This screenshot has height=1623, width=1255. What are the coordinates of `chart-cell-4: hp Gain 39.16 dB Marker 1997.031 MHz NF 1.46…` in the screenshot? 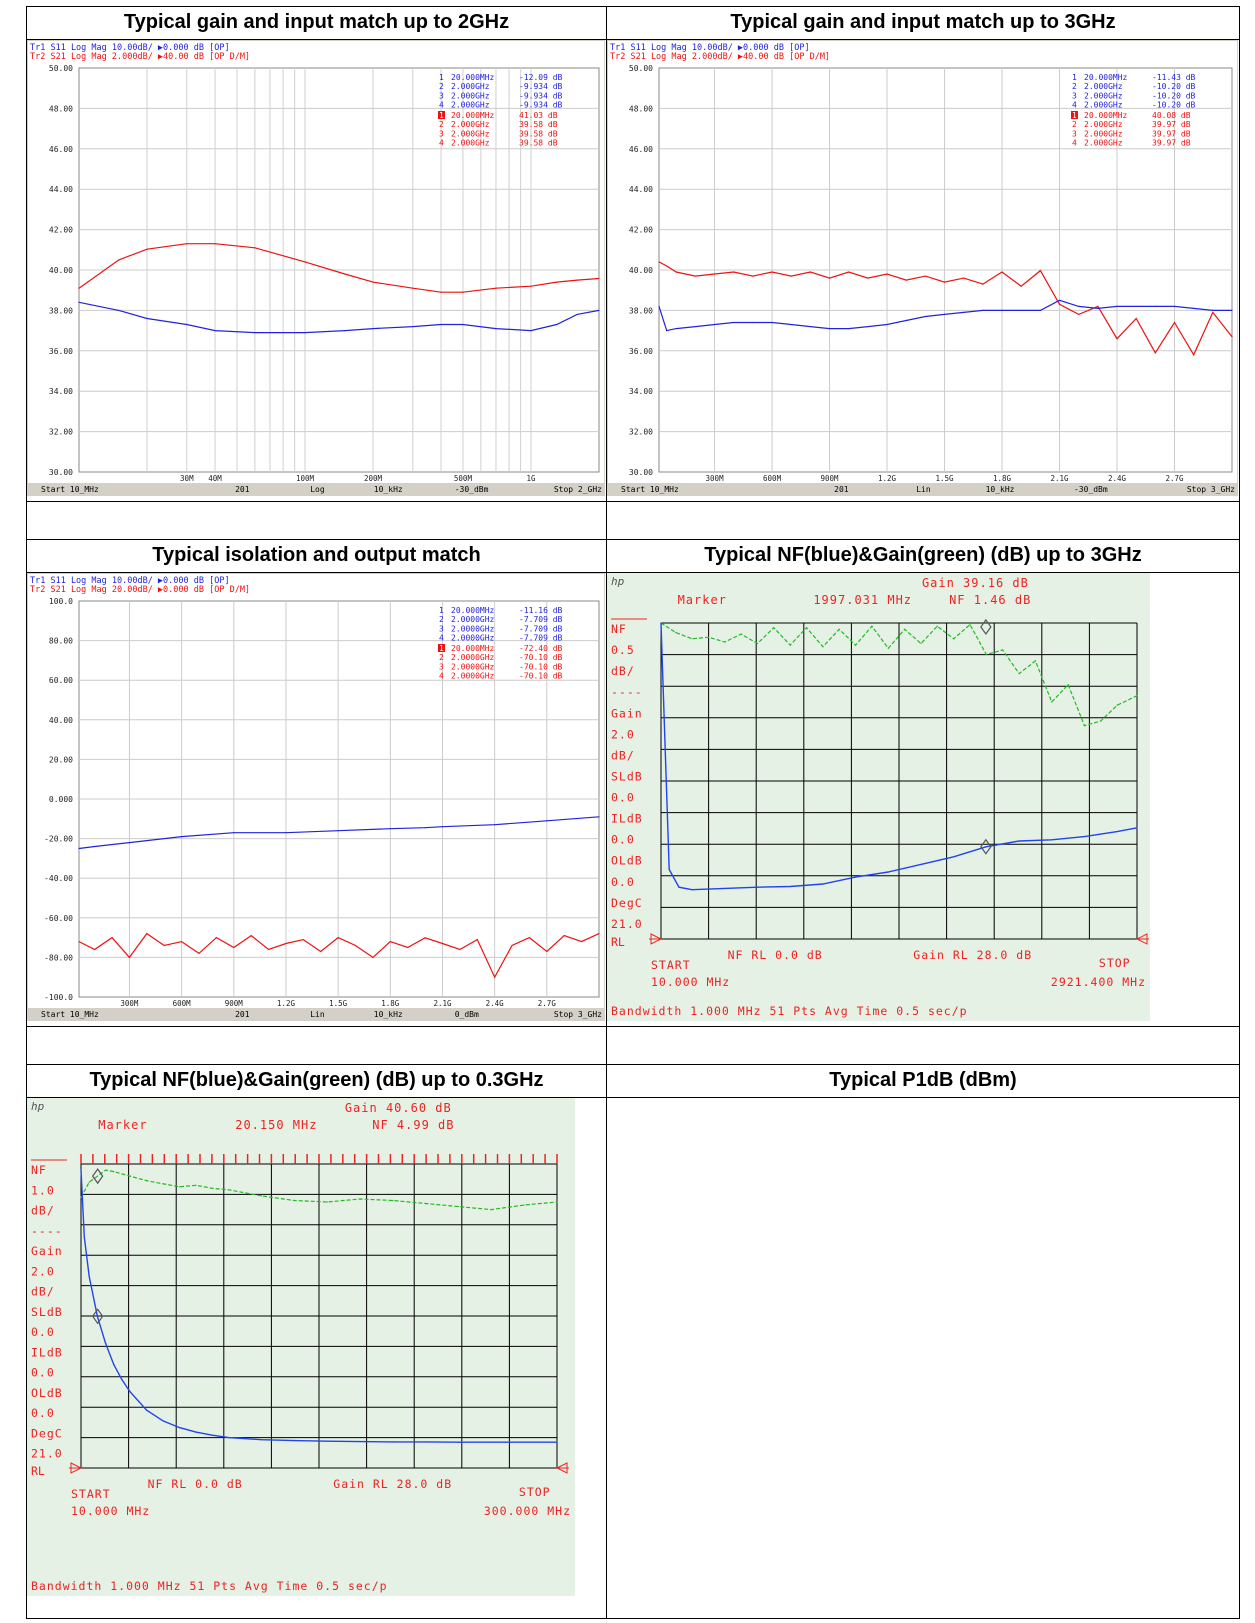 It's located at (923, 800).